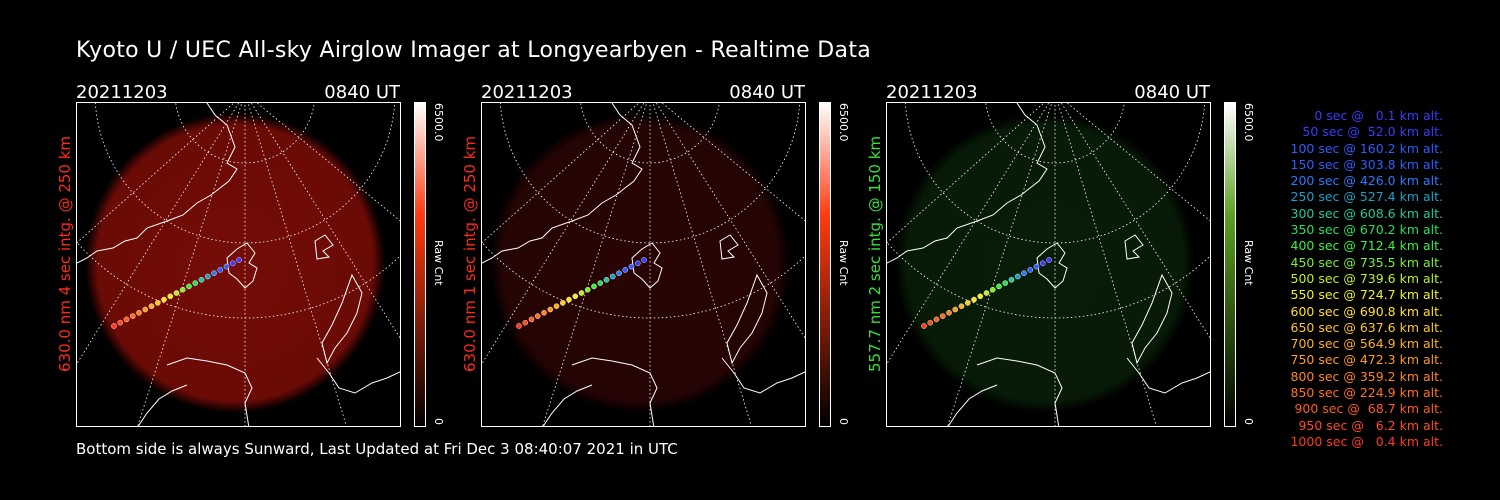  I want to click on legend-row: 700 sec @ 564.9 km alt., so click(1364, 344).